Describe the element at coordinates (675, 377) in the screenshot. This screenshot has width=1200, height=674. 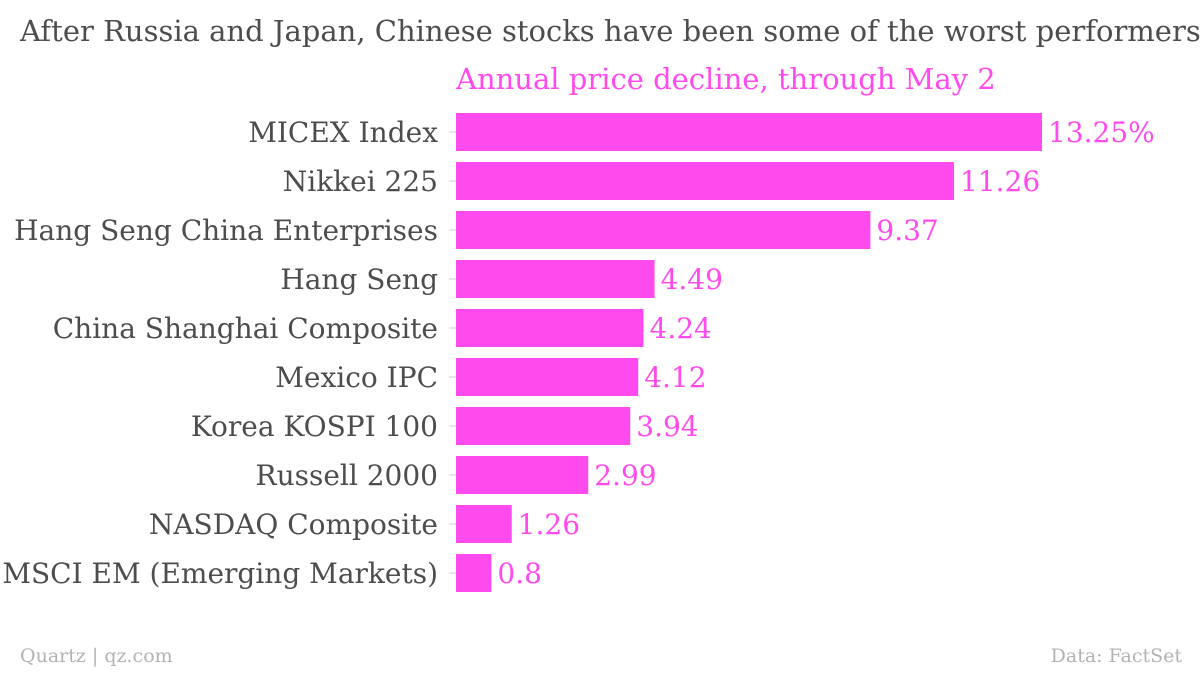
I see `data-label: 4.12` at that location.